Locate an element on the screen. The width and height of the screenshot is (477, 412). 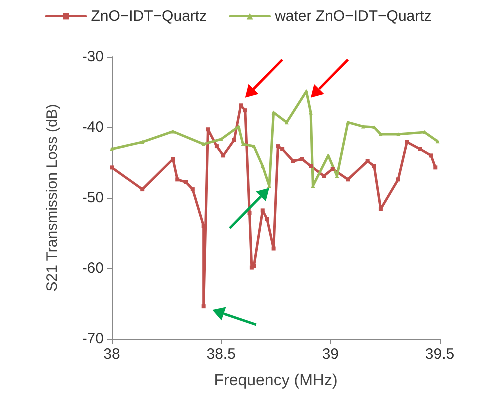
x-axis-title: Frequency (MHz) is located at coordinates (276, 381).